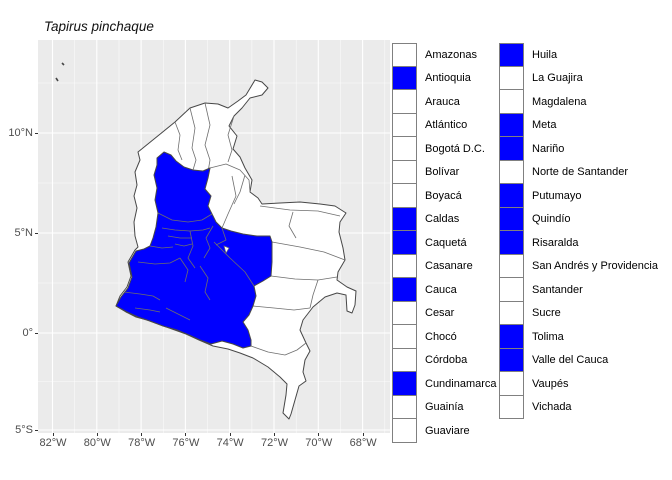  I want to click on legend-item-label: Antioquia, so click(448, 78).